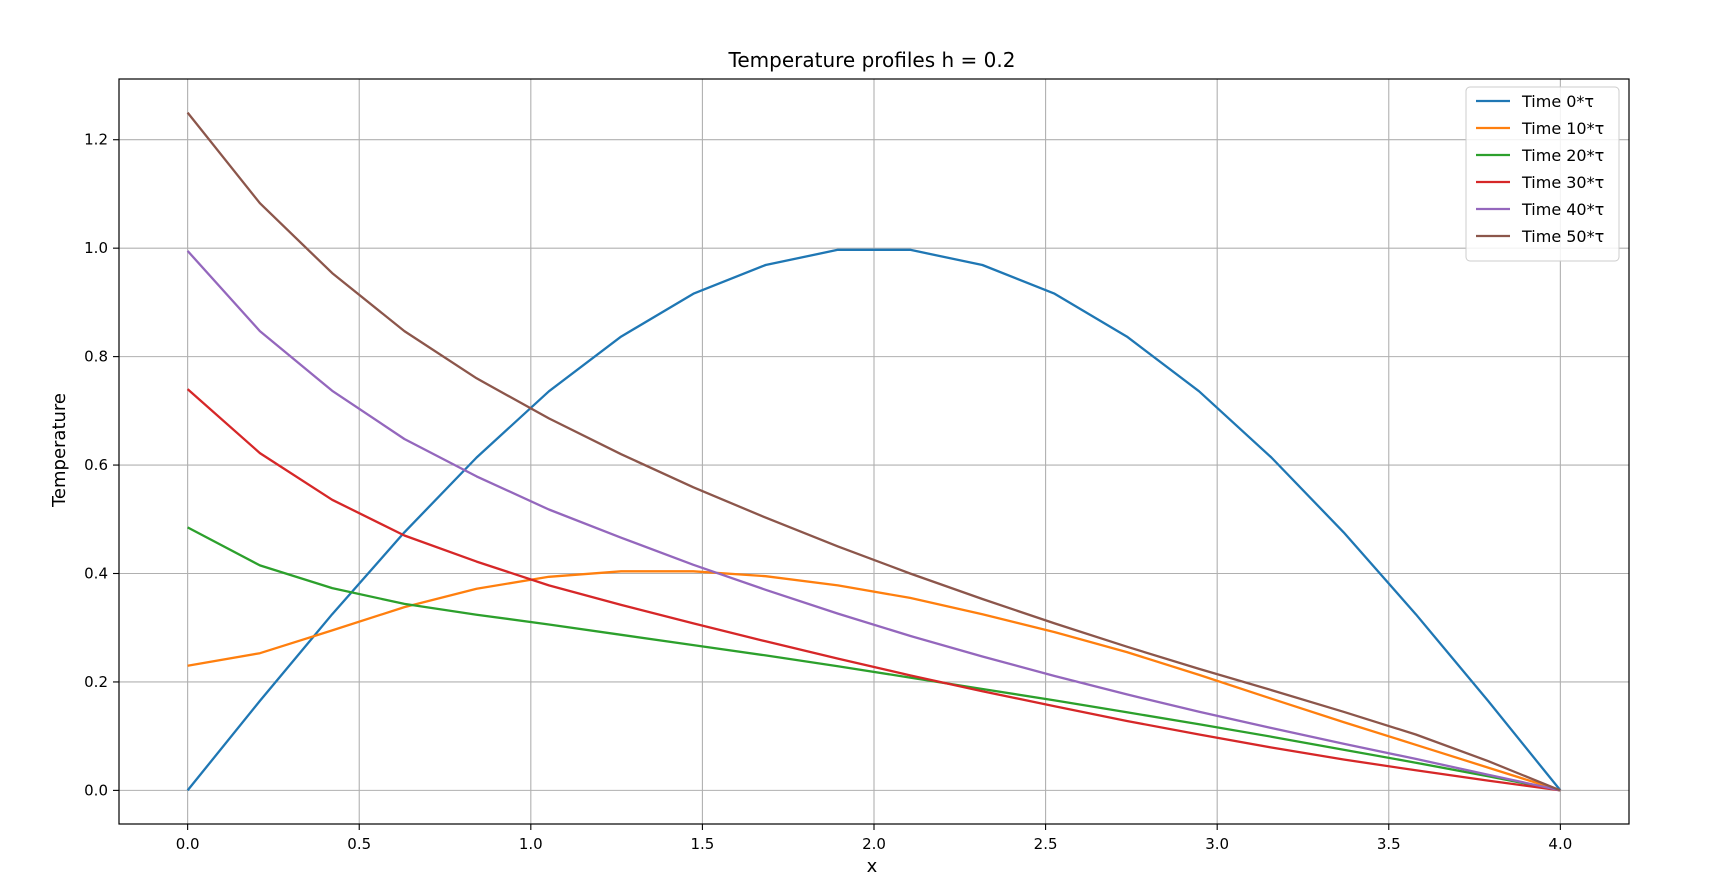 The image size is (1717, 881). I want to click on y-axis-ticks: 0.0 0.2 0.4 0.6 0.8 1.0 1.2, so click(101, 465).